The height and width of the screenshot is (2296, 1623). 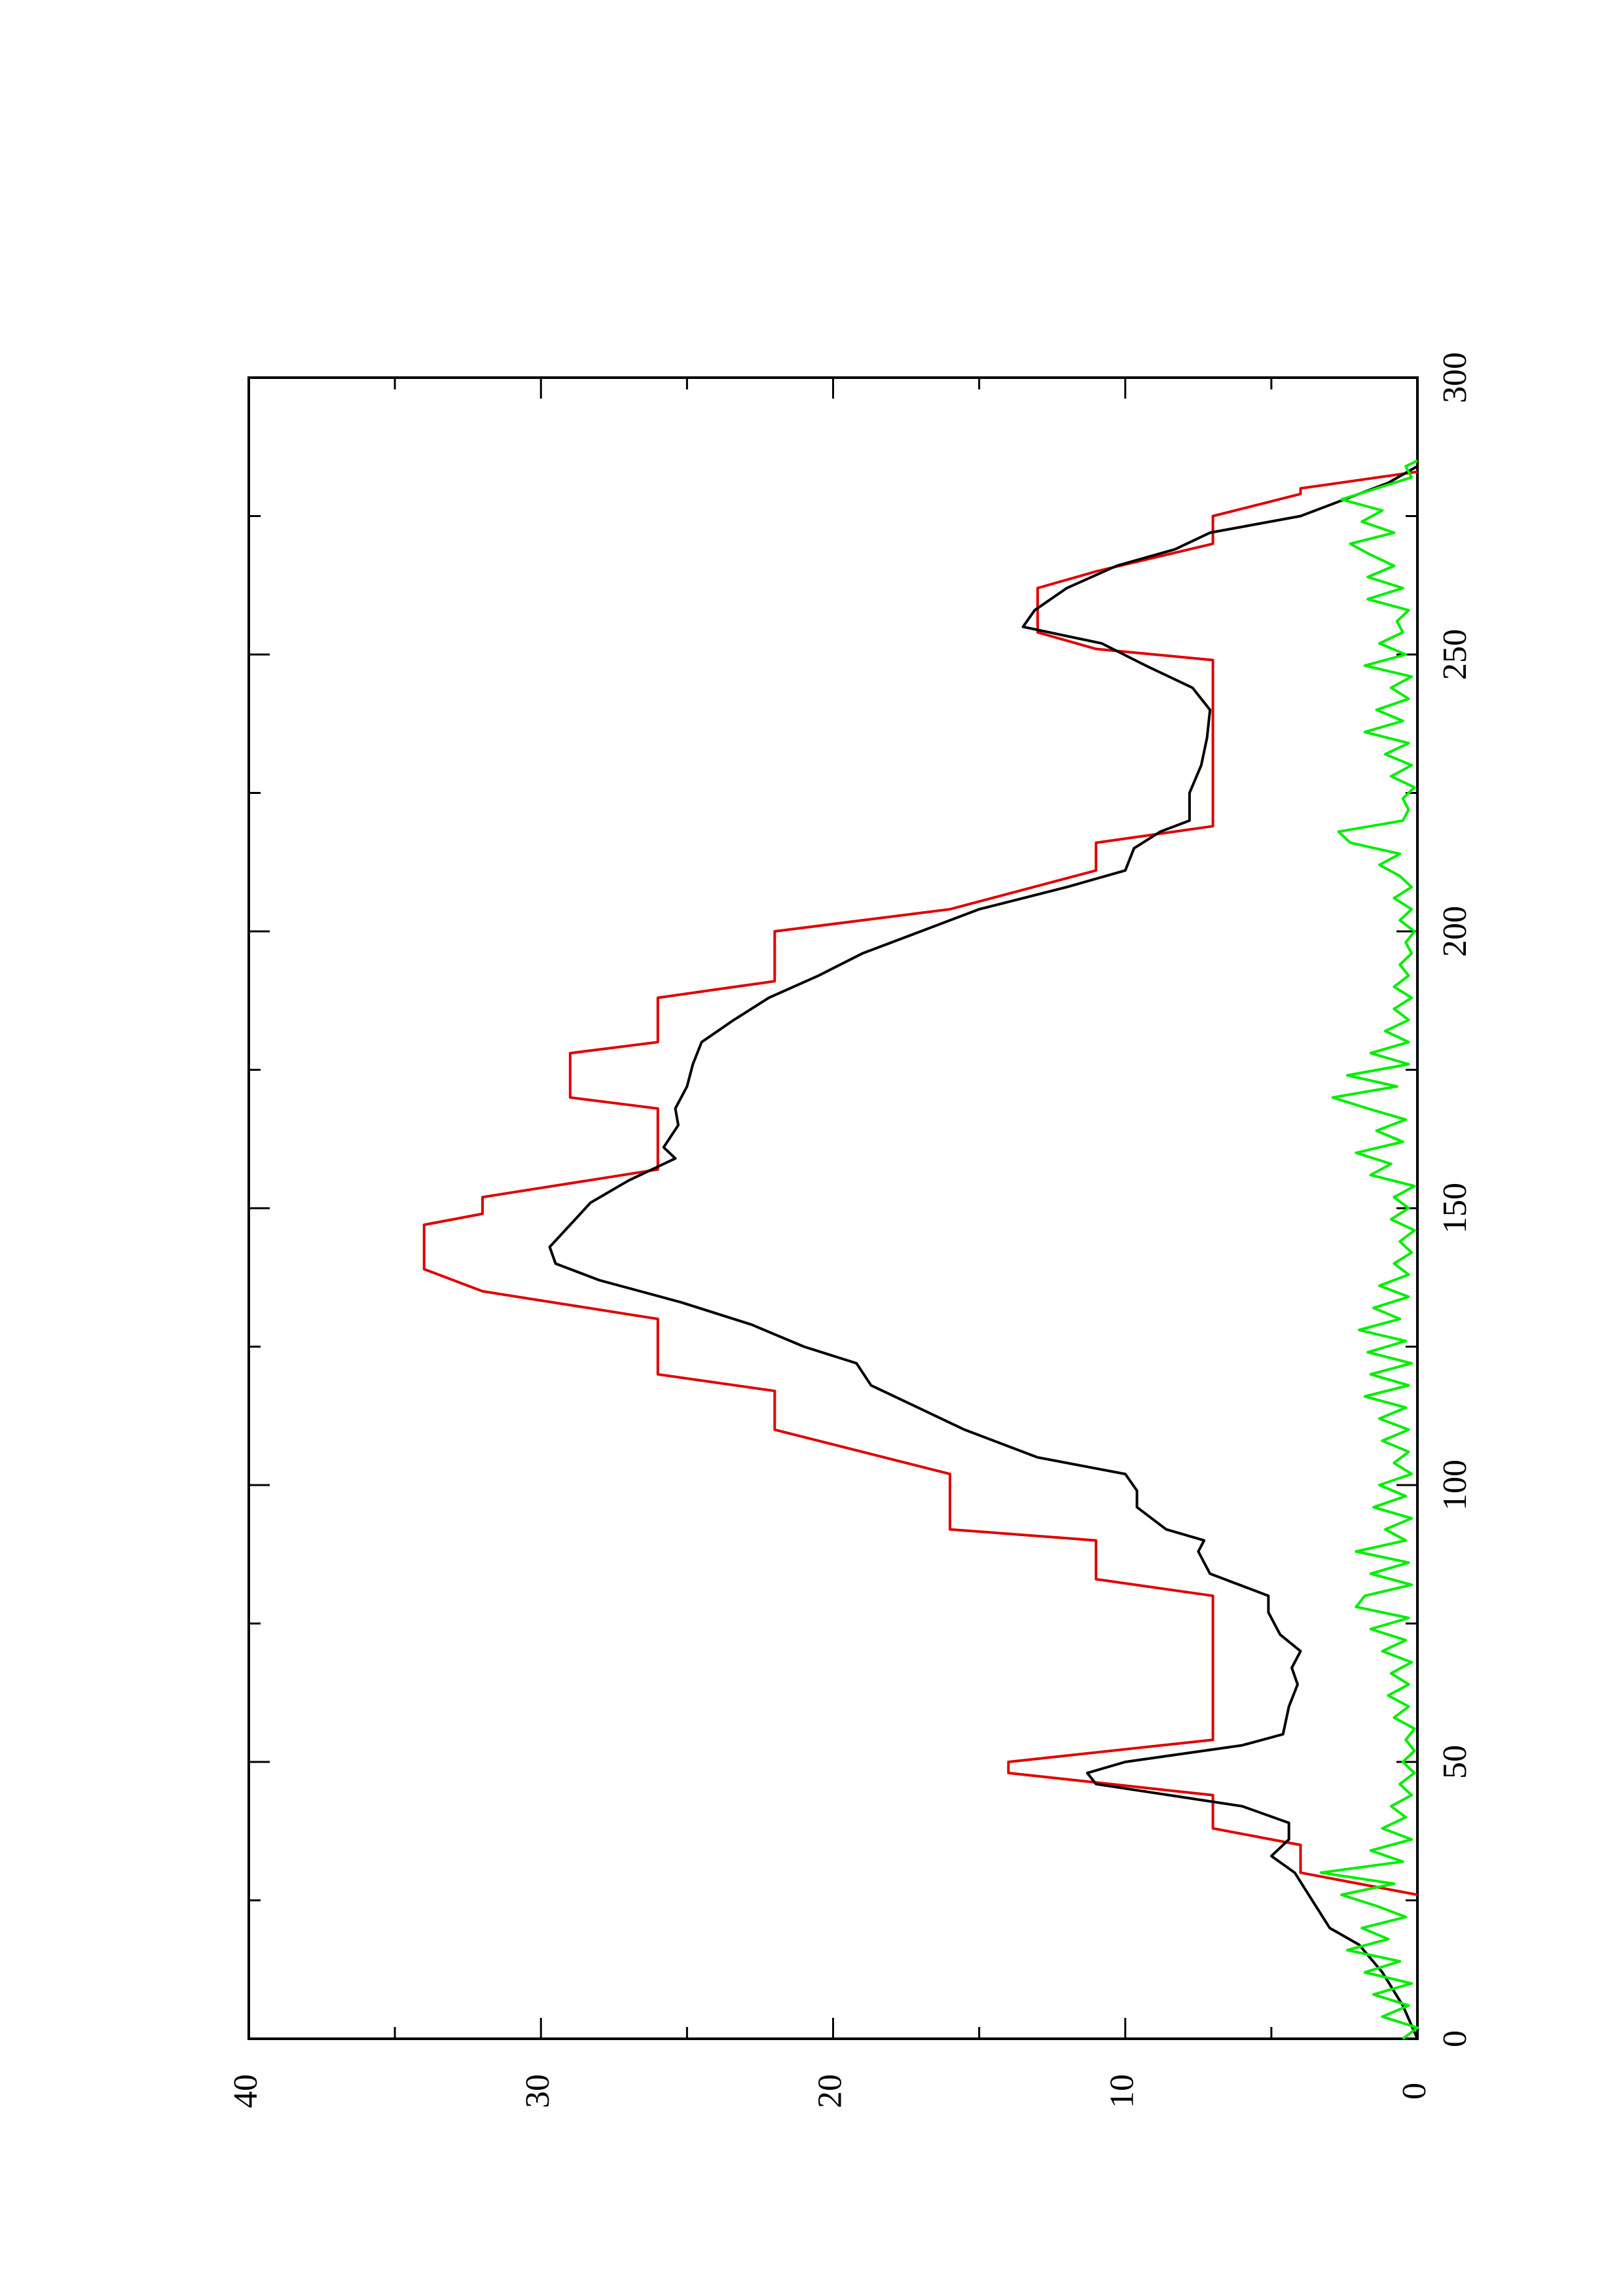 I want to click on x-tick-label: 0, so click(x=1455, y=2038).